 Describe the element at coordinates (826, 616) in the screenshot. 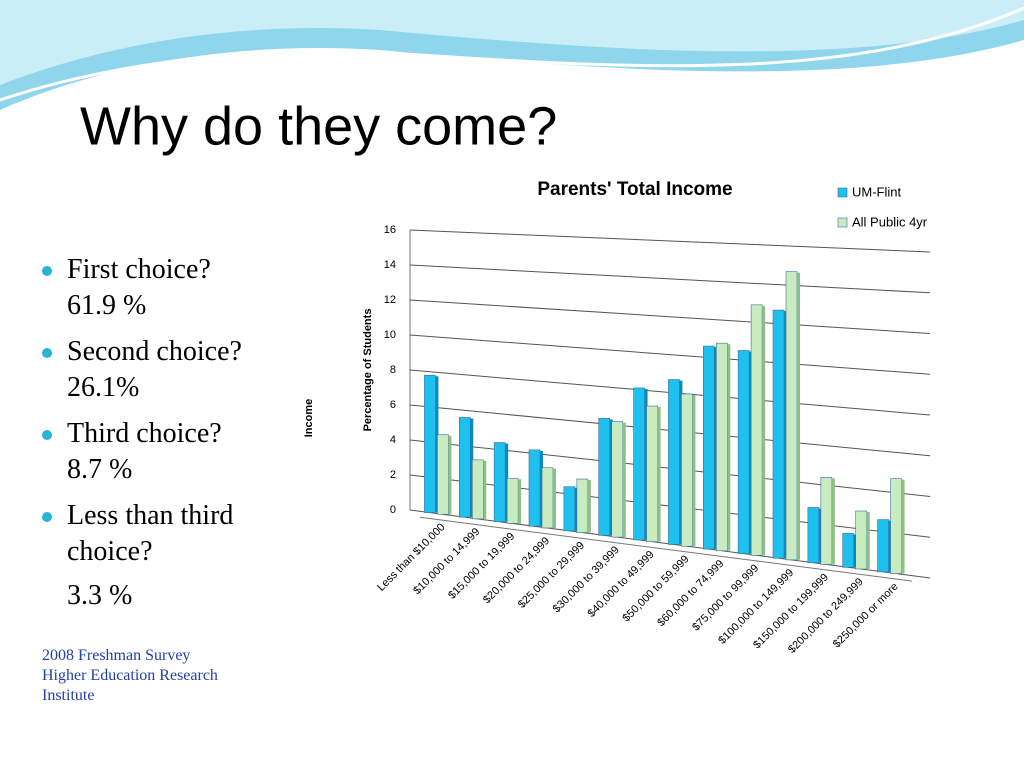

I see `x-tick-label: $200,000 to 249,999` at that location.